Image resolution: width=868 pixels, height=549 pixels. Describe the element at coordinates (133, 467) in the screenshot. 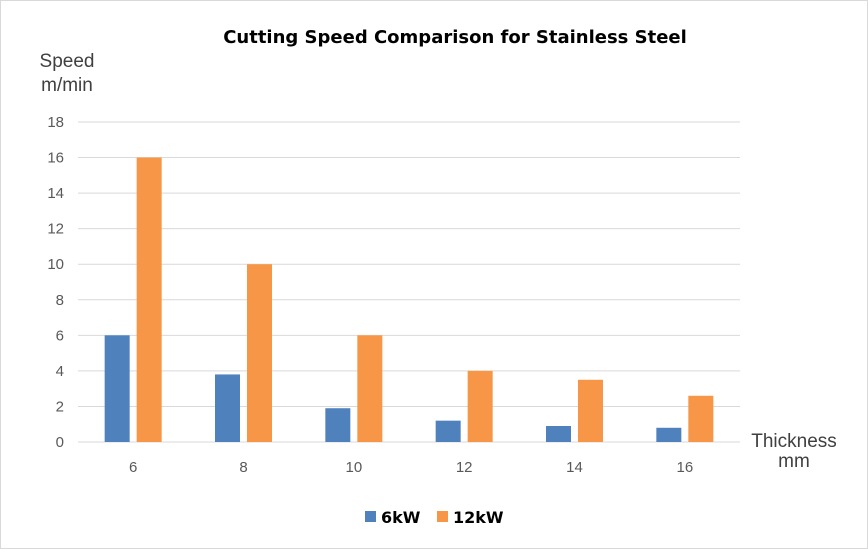

I see `x-tick-label: 6` at that location.